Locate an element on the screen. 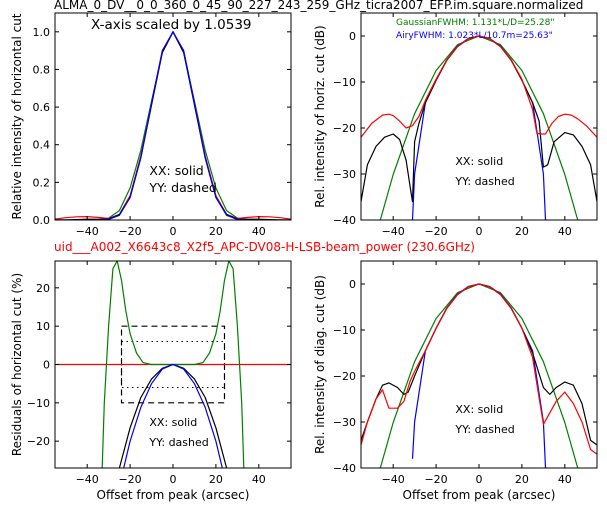  y-tick-label: 0.0 is located at coordinates (42, 220).